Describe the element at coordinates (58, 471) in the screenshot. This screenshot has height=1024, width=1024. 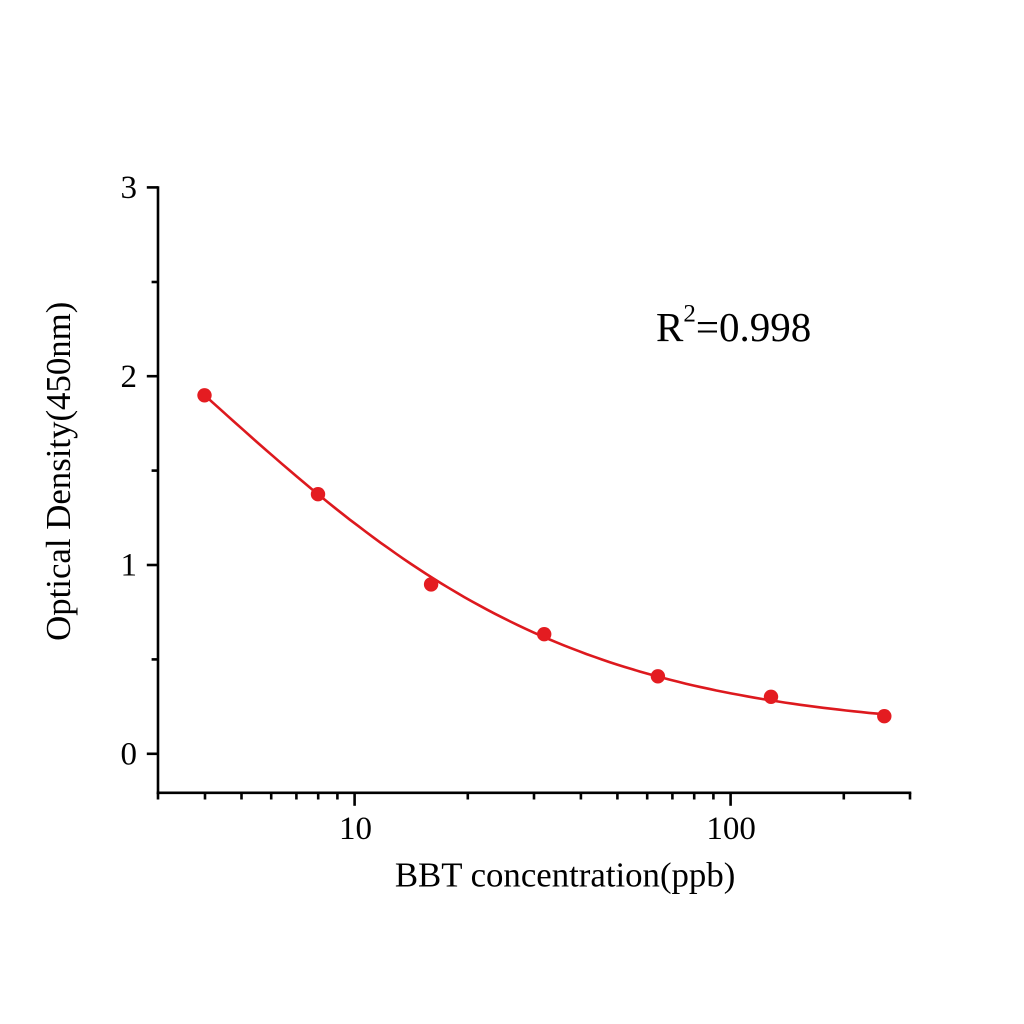
I see `svg-text: Optical Density(450nm)` at that location.